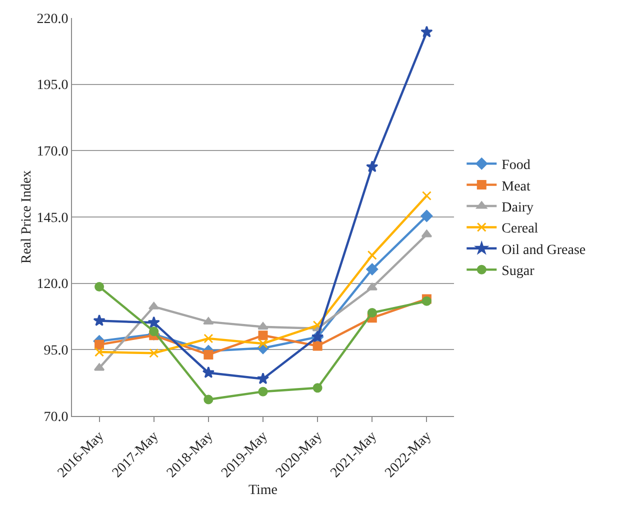  I want to click on y-tick-label: 220.0, so click(52, 19).